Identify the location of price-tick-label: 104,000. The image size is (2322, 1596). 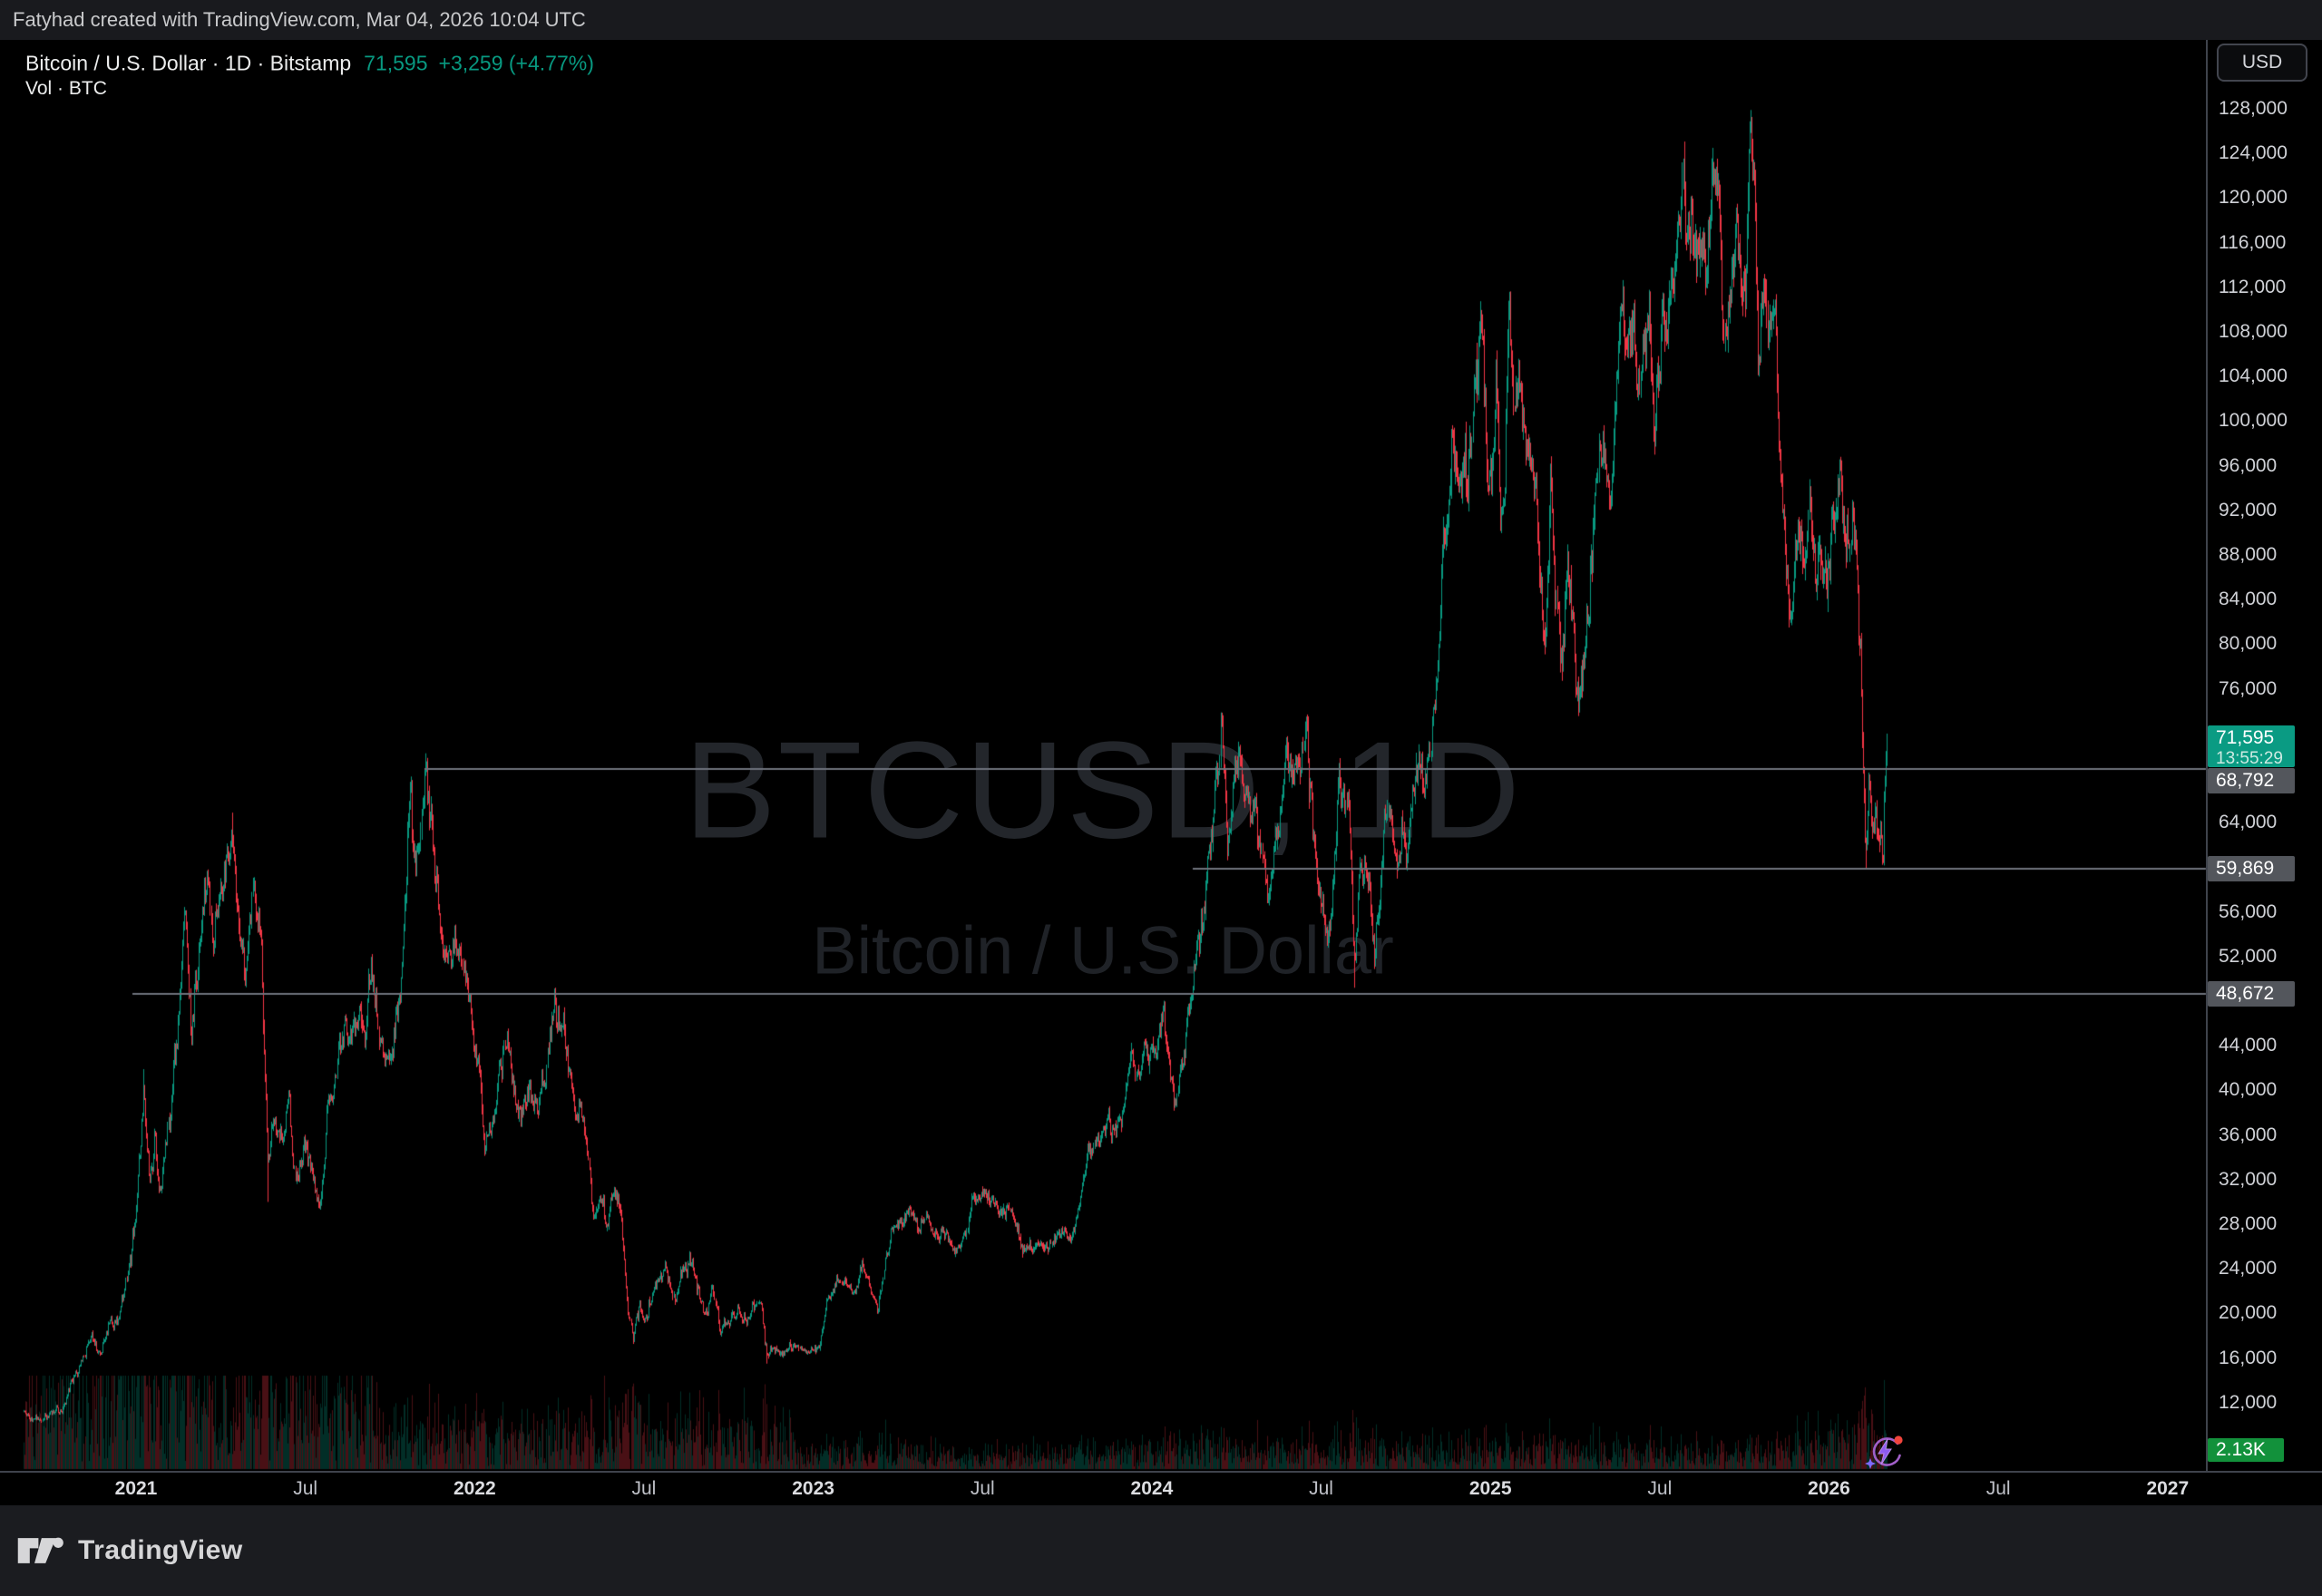
(2253, 376).